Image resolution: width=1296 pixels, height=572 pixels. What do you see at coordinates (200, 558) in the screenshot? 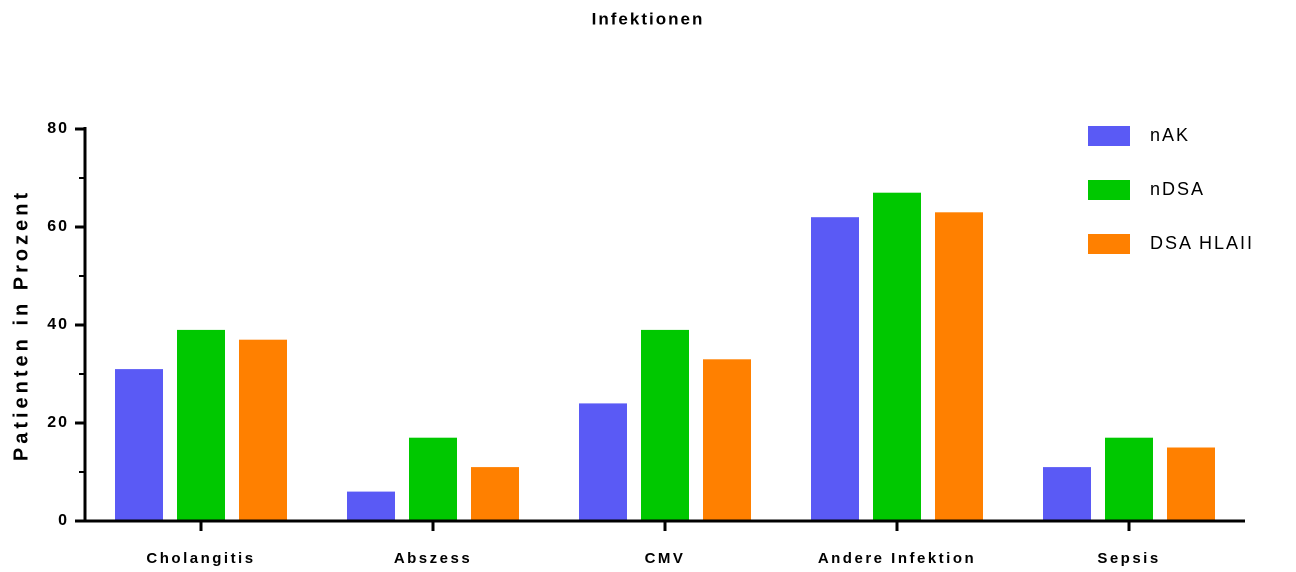
I see `x-tick-label: Cholangitis` at bounding box center [200, 558].